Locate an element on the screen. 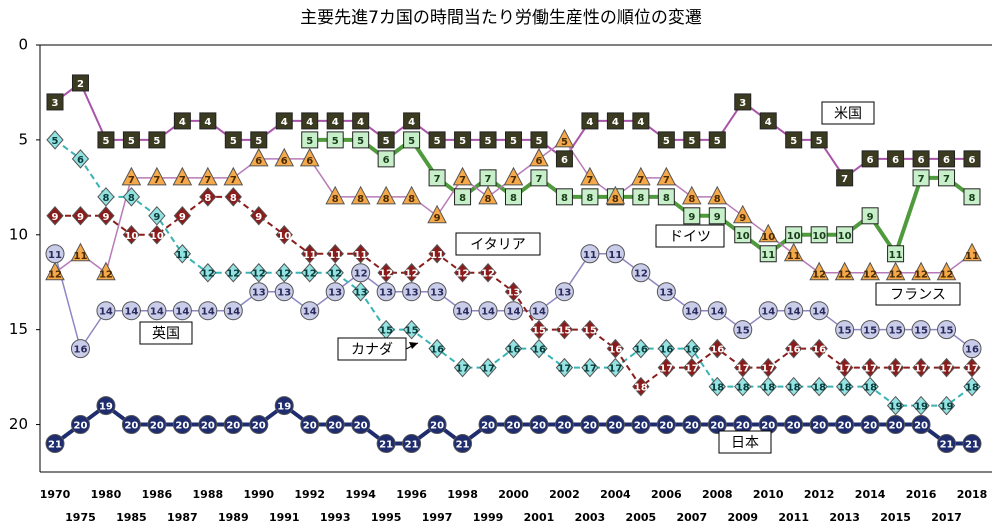  data-label: 16 is located at coordinates (615, 350).